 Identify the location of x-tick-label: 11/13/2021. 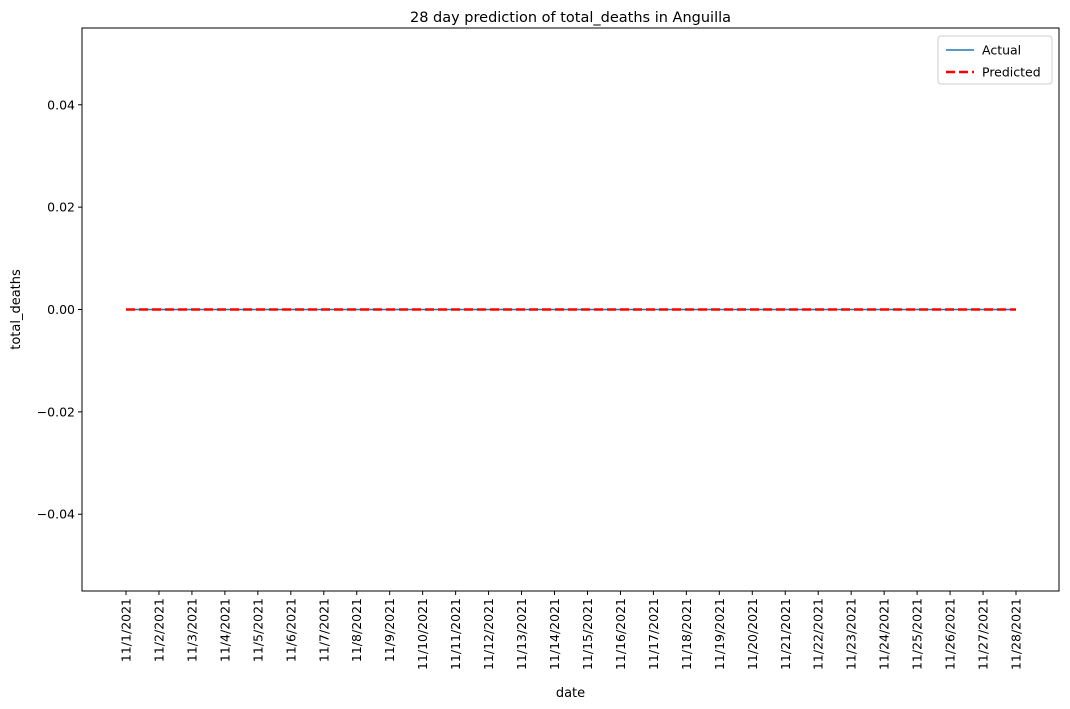
(521, 634).